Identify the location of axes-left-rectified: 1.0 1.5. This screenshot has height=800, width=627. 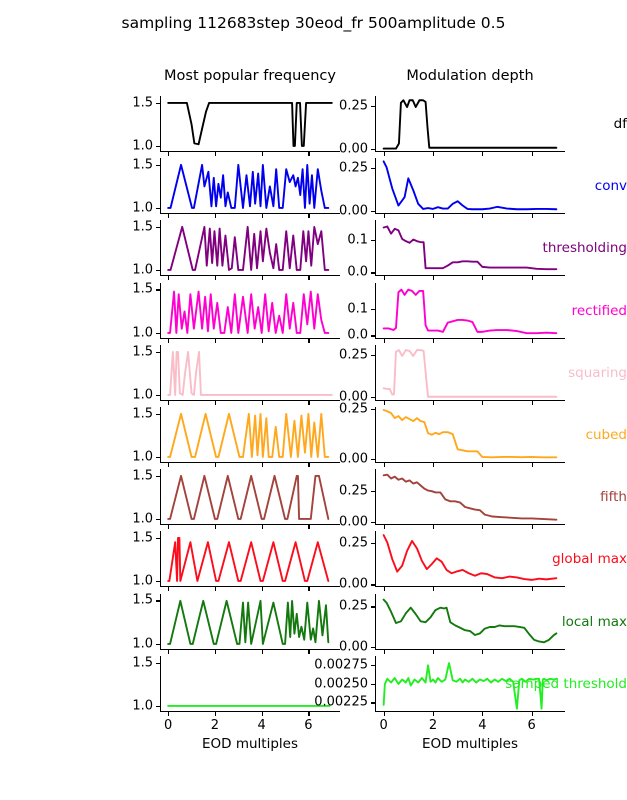
(236, 312).